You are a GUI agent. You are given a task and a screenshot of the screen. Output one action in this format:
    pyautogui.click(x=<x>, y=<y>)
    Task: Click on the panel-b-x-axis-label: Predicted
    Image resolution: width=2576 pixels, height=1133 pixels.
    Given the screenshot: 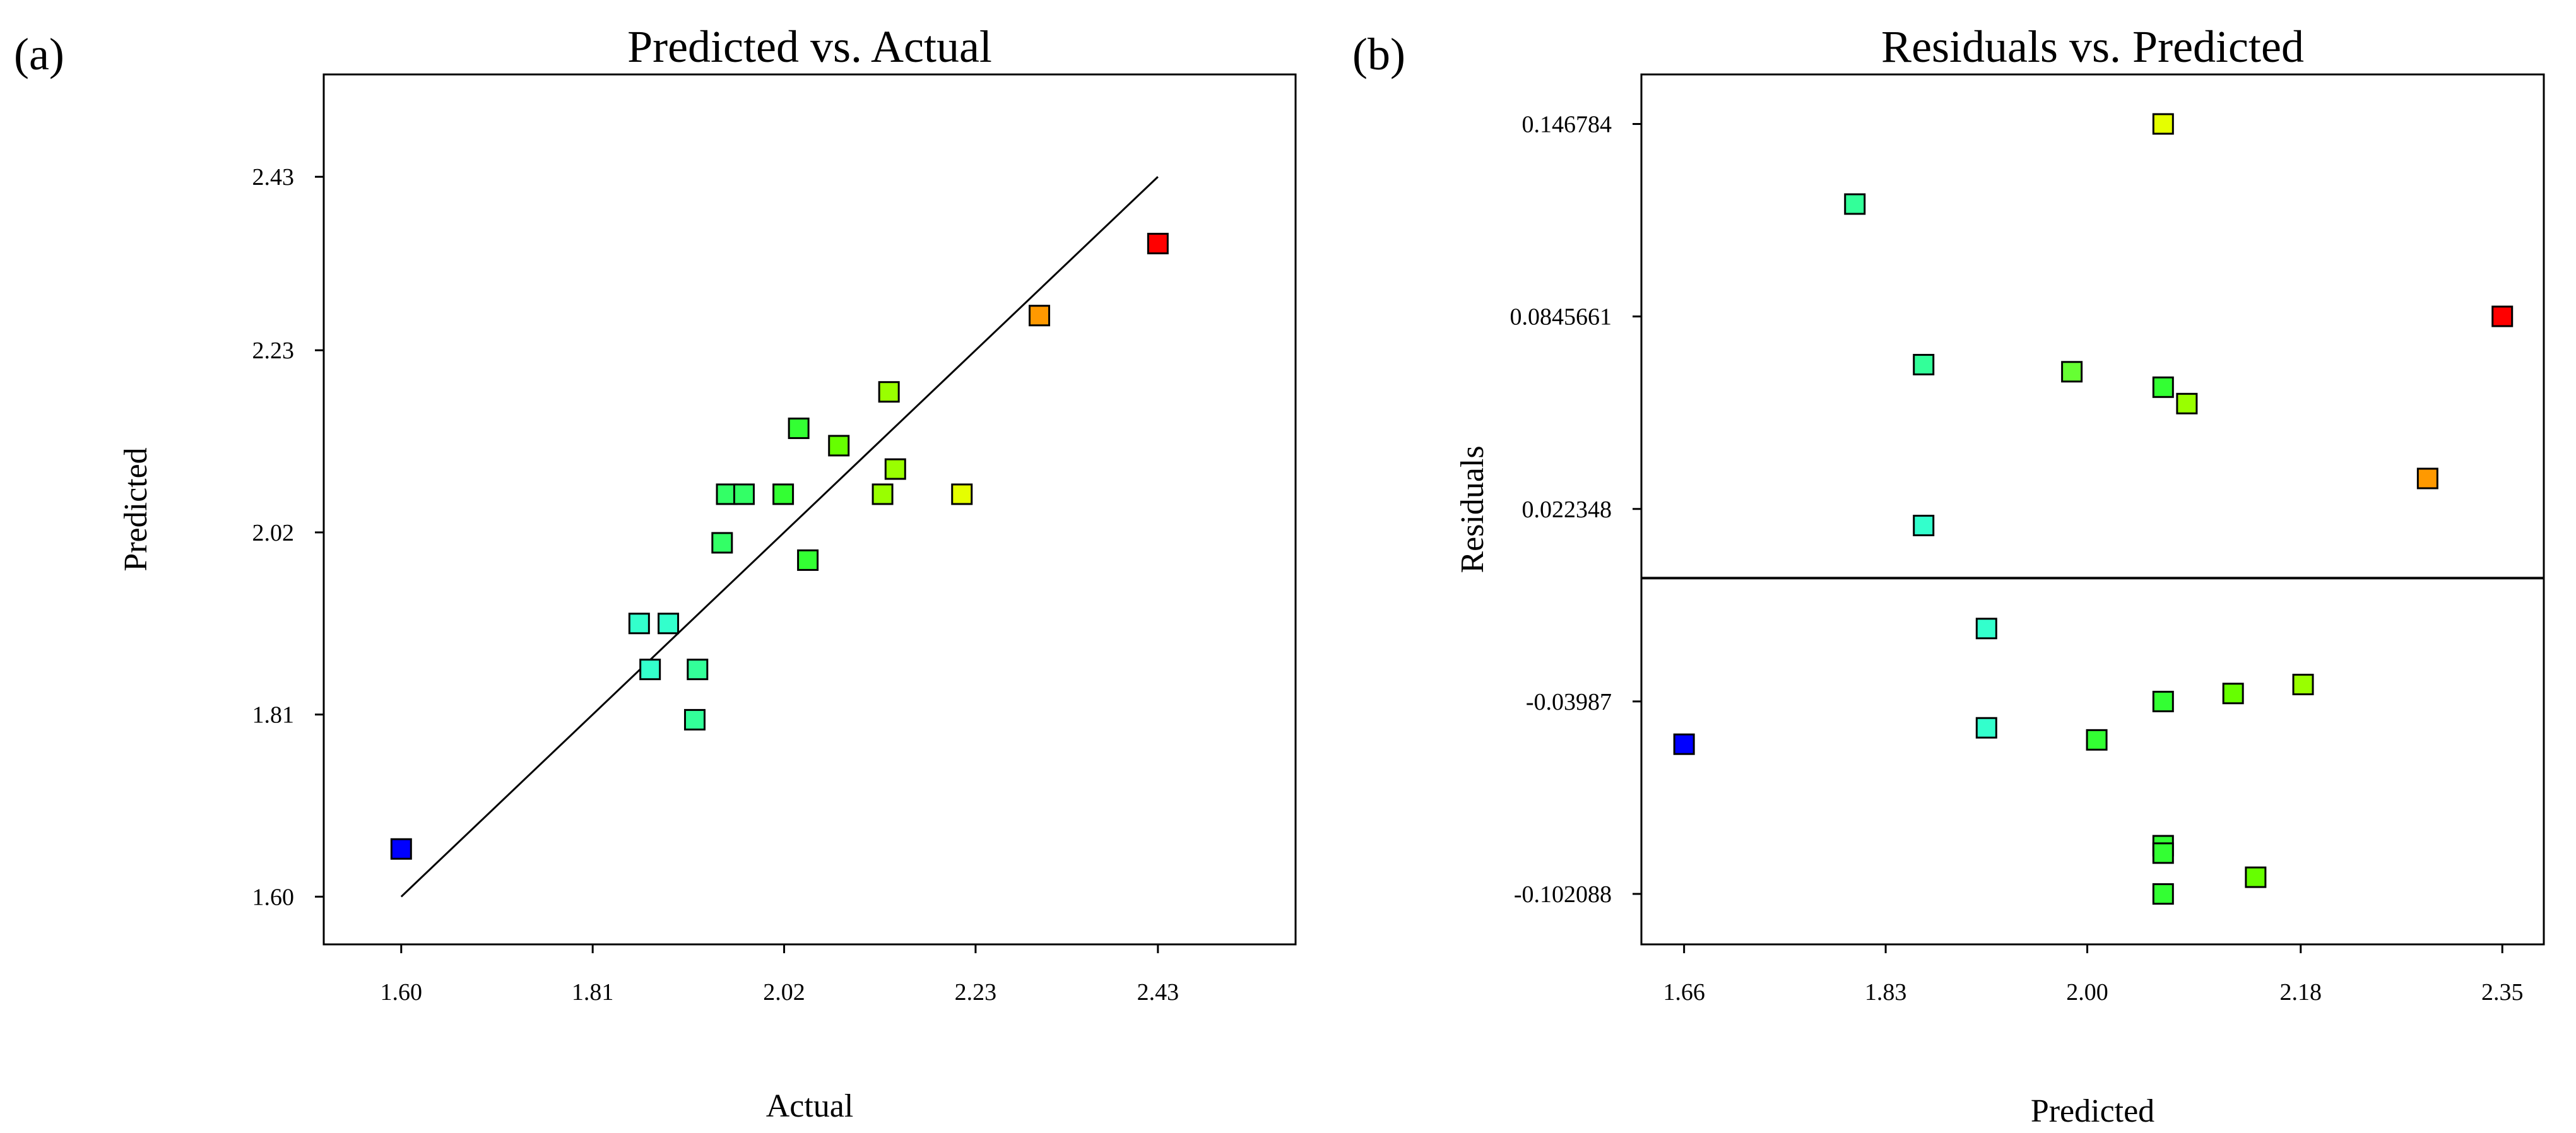 What is the action you would take?
    pyautogui.click(x=2092, y=1111)
    